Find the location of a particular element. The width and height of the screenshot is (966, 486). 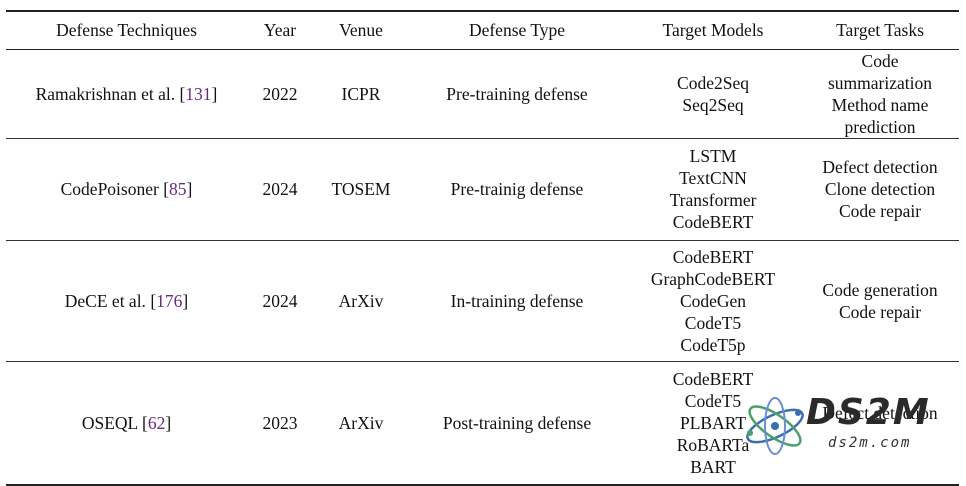

citation-link: 131 is located at coordinates (198, 93).